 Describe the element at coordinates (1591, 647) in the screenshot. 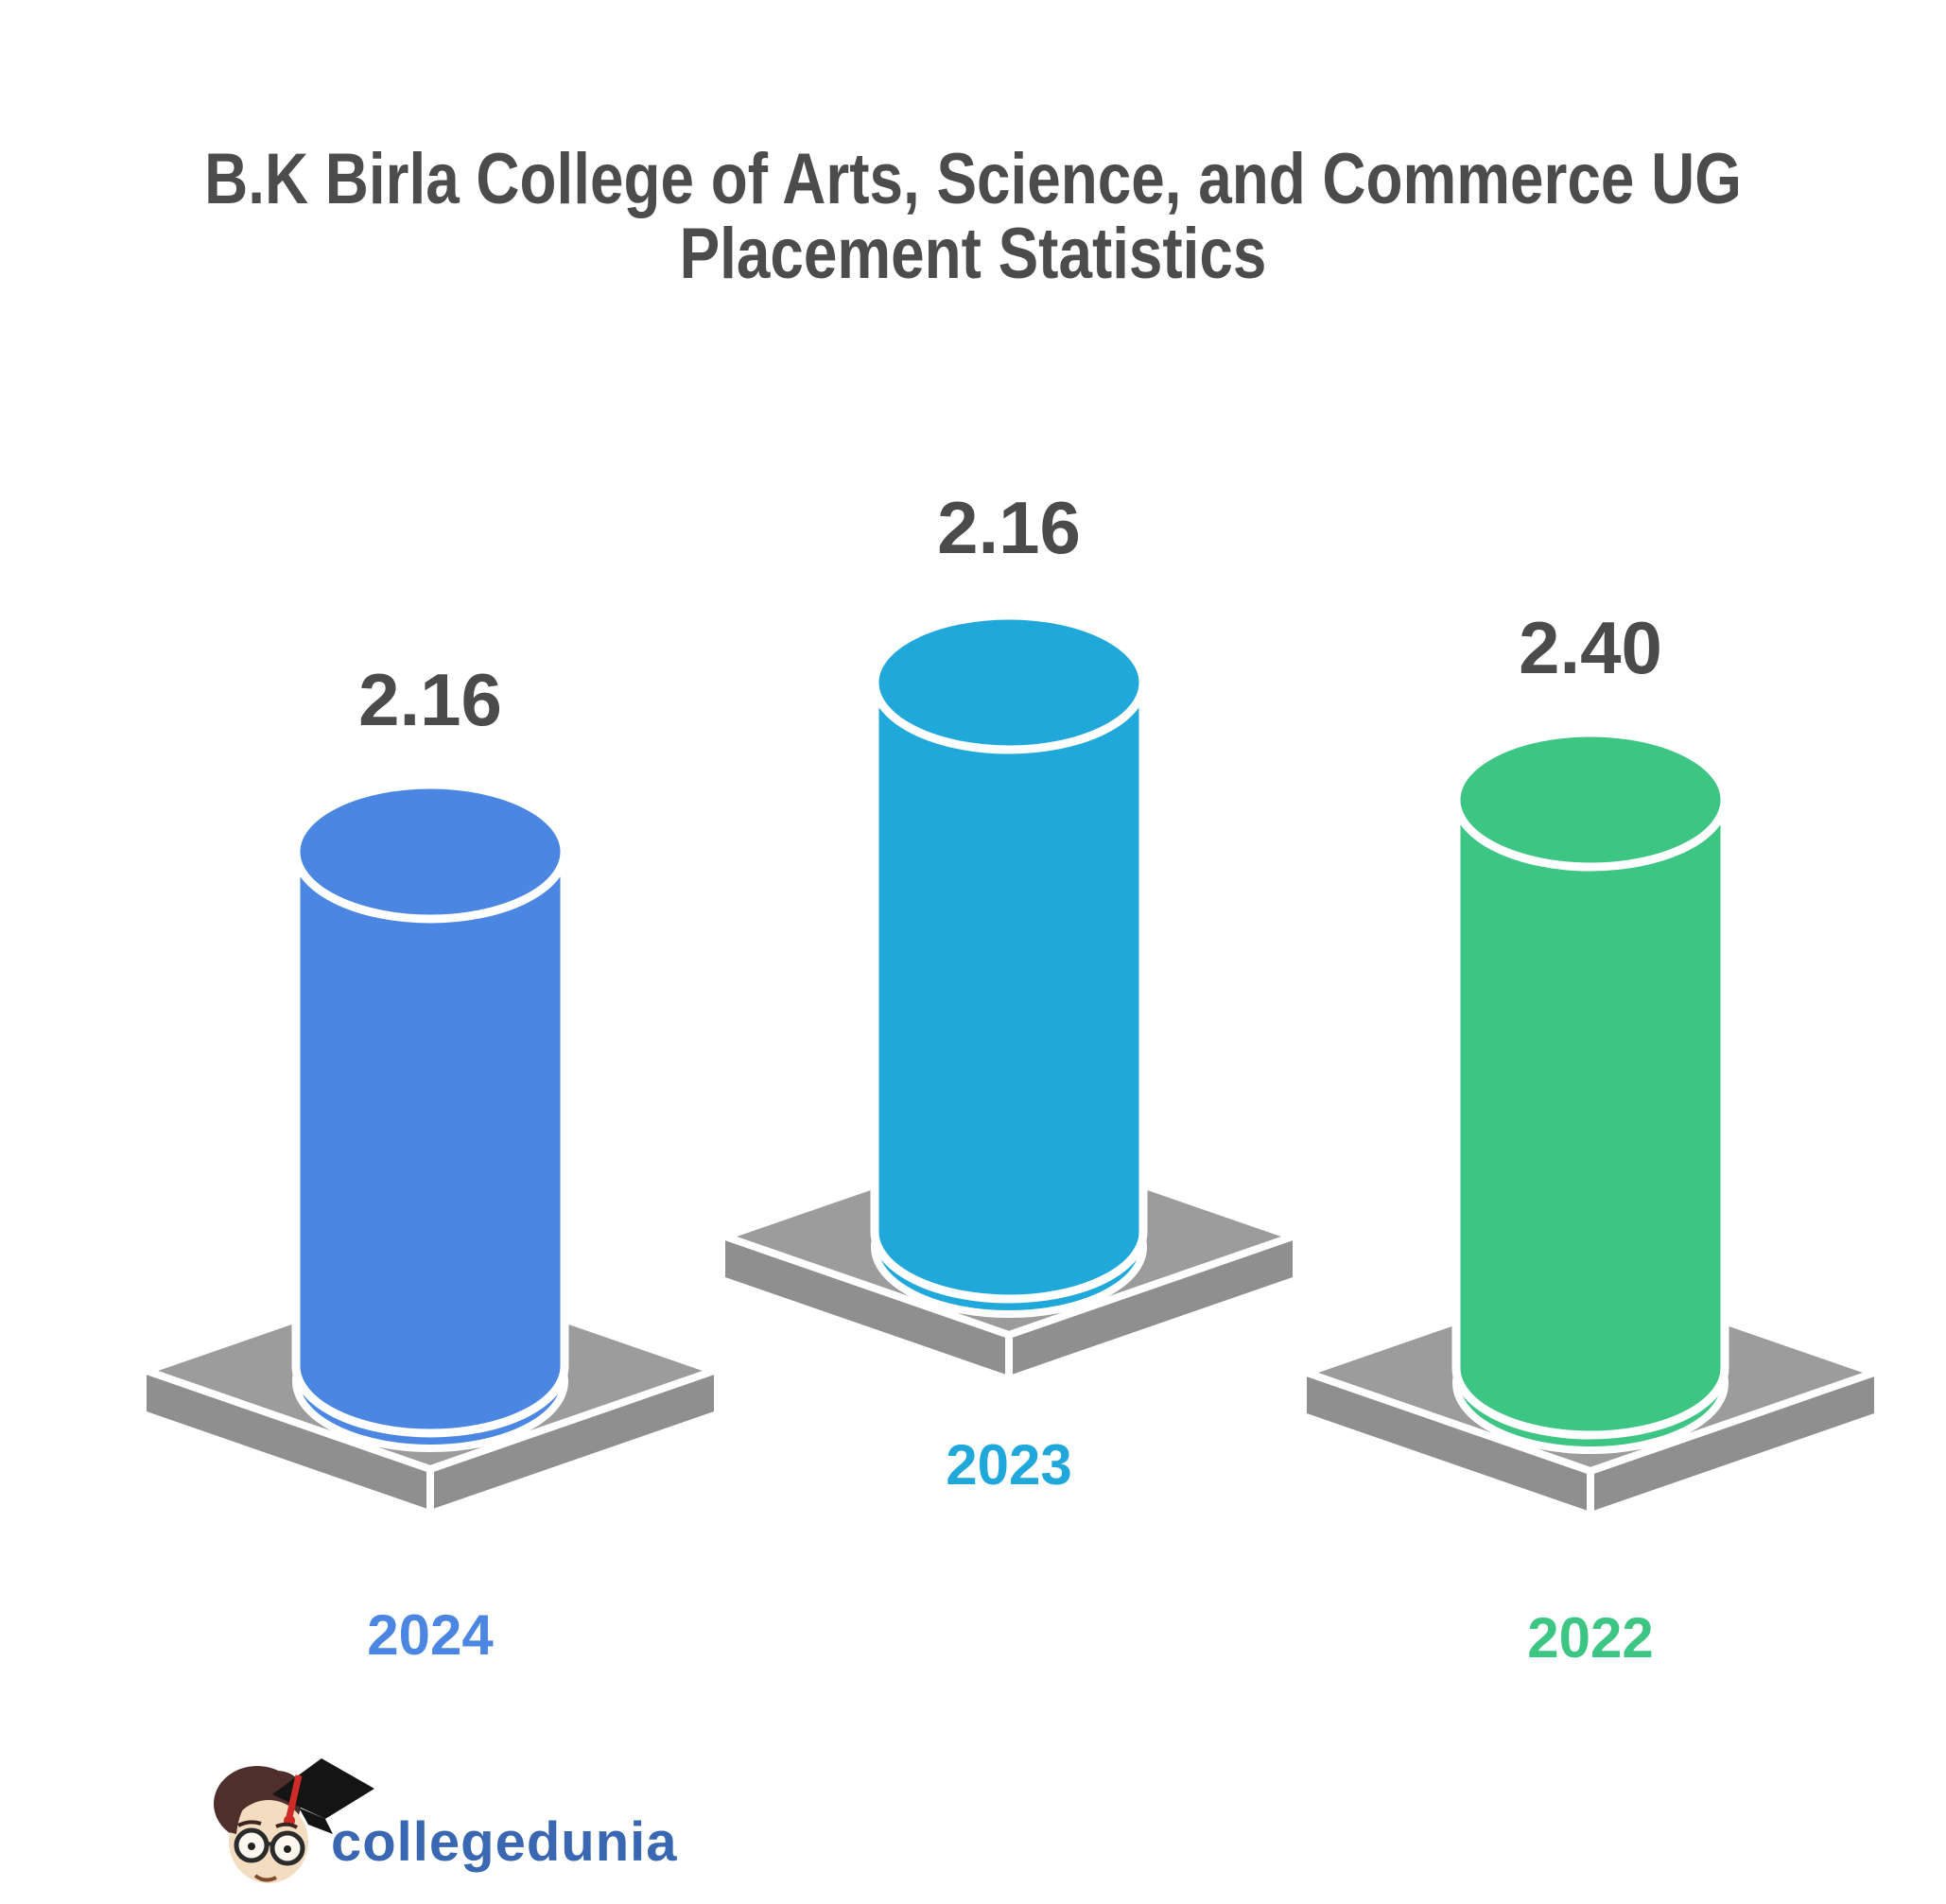

I see `value-label-2022: 2.40` at that location.